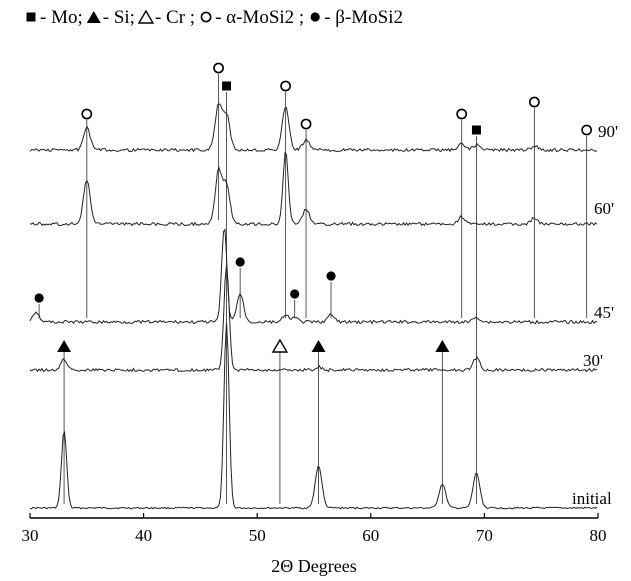  I want to click on legend-marker-filled-square, so click(31, 17).